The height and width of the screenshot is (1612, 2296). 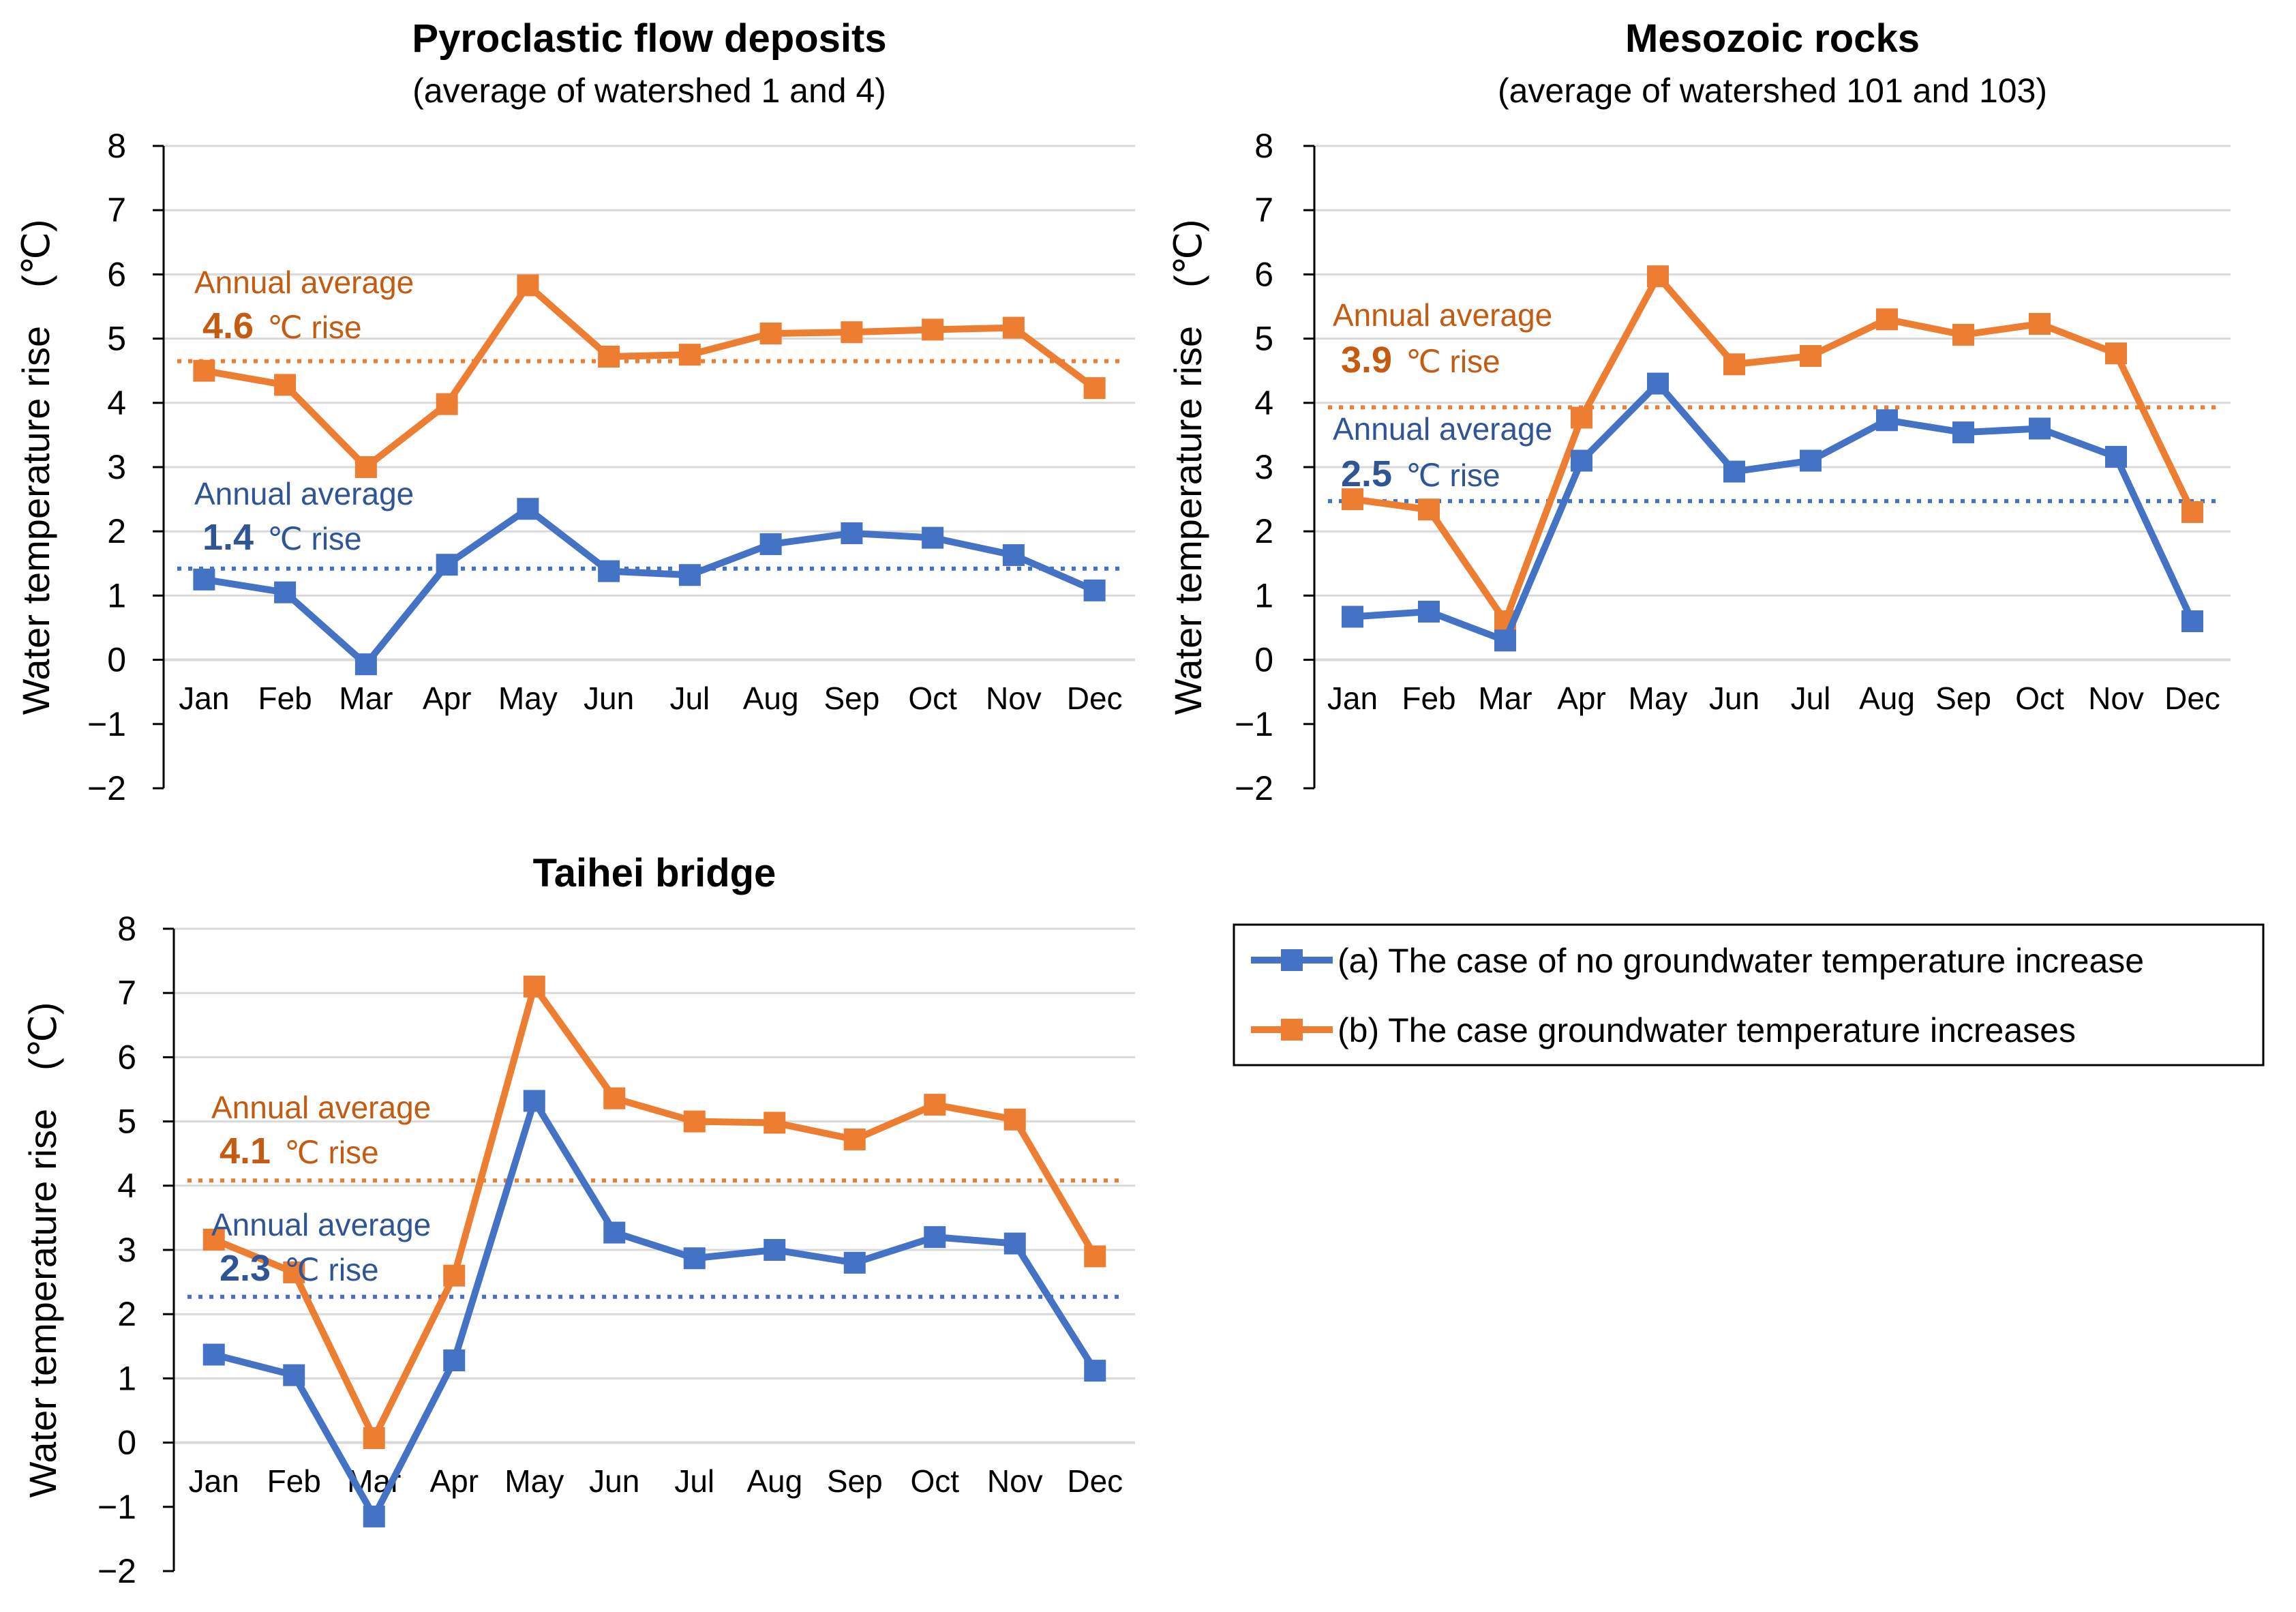 What do you see at coordinates (285, 698) in the screenshot?
I see `x-tick-label: Feb` at bounding box center [285, 698].